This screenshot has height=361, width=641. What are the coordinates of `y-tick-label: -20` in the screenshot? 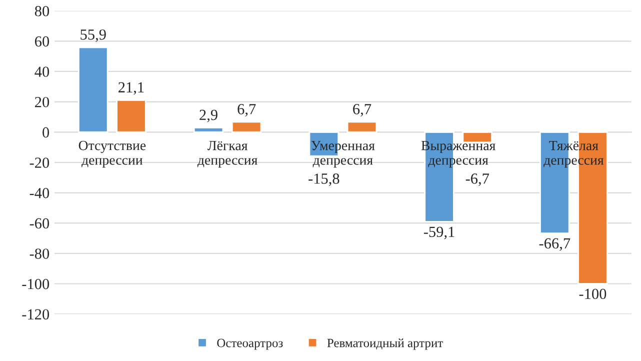 It's located at (40, 163).